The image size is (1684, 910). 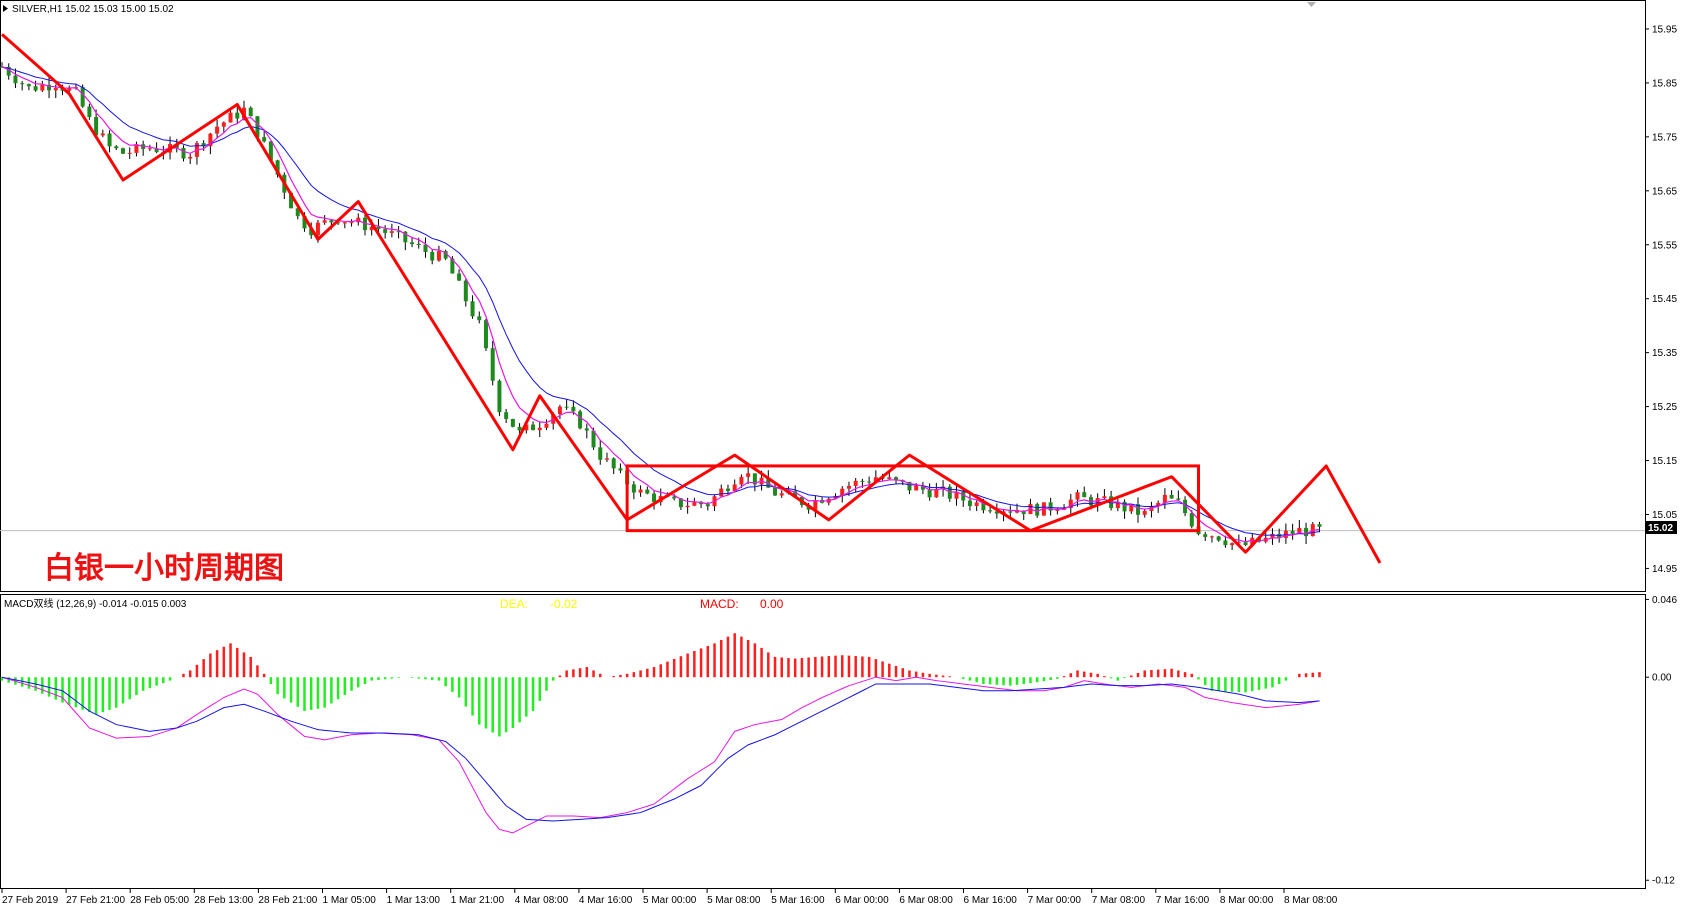 What do you see at coordinates (514, 604) in the screenshot?
I see `dea-label: DEA:` at bounding box center [514, 604].